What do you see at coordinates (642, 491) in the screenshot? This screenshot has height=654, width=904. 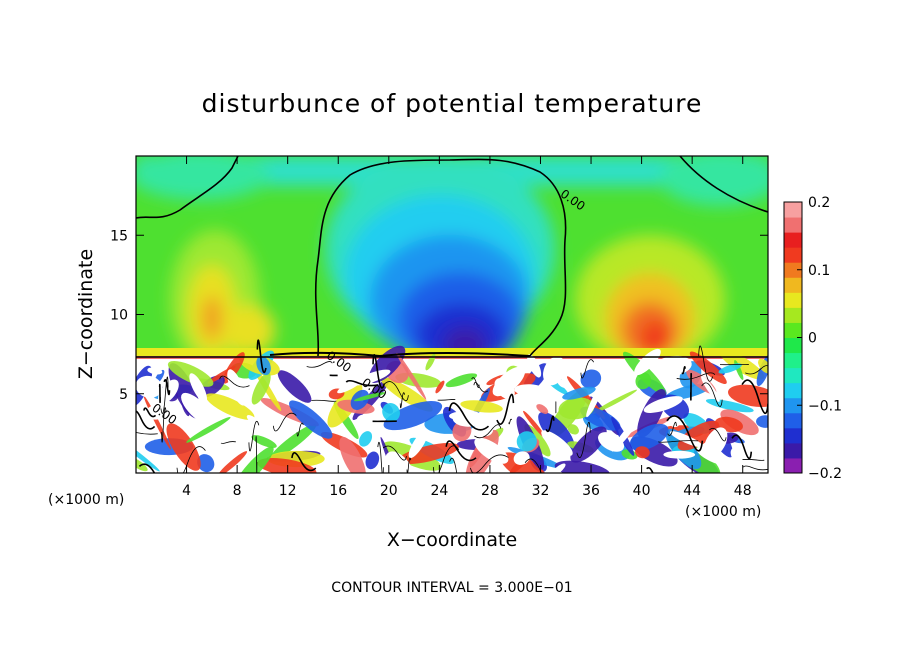 I see `x-tick-label: 40` at bounding box center [642, 491].